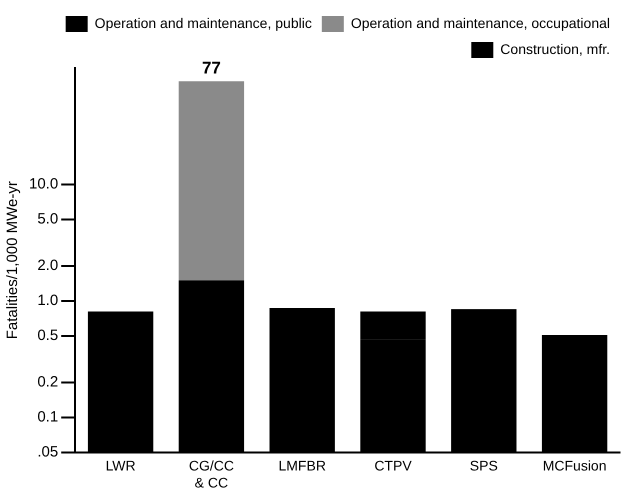 This screenshot has height=498, width=628. Describe the element at coordinates (393, 466) in the screenshot. I see `x-tick-label: CTPV` at that location.